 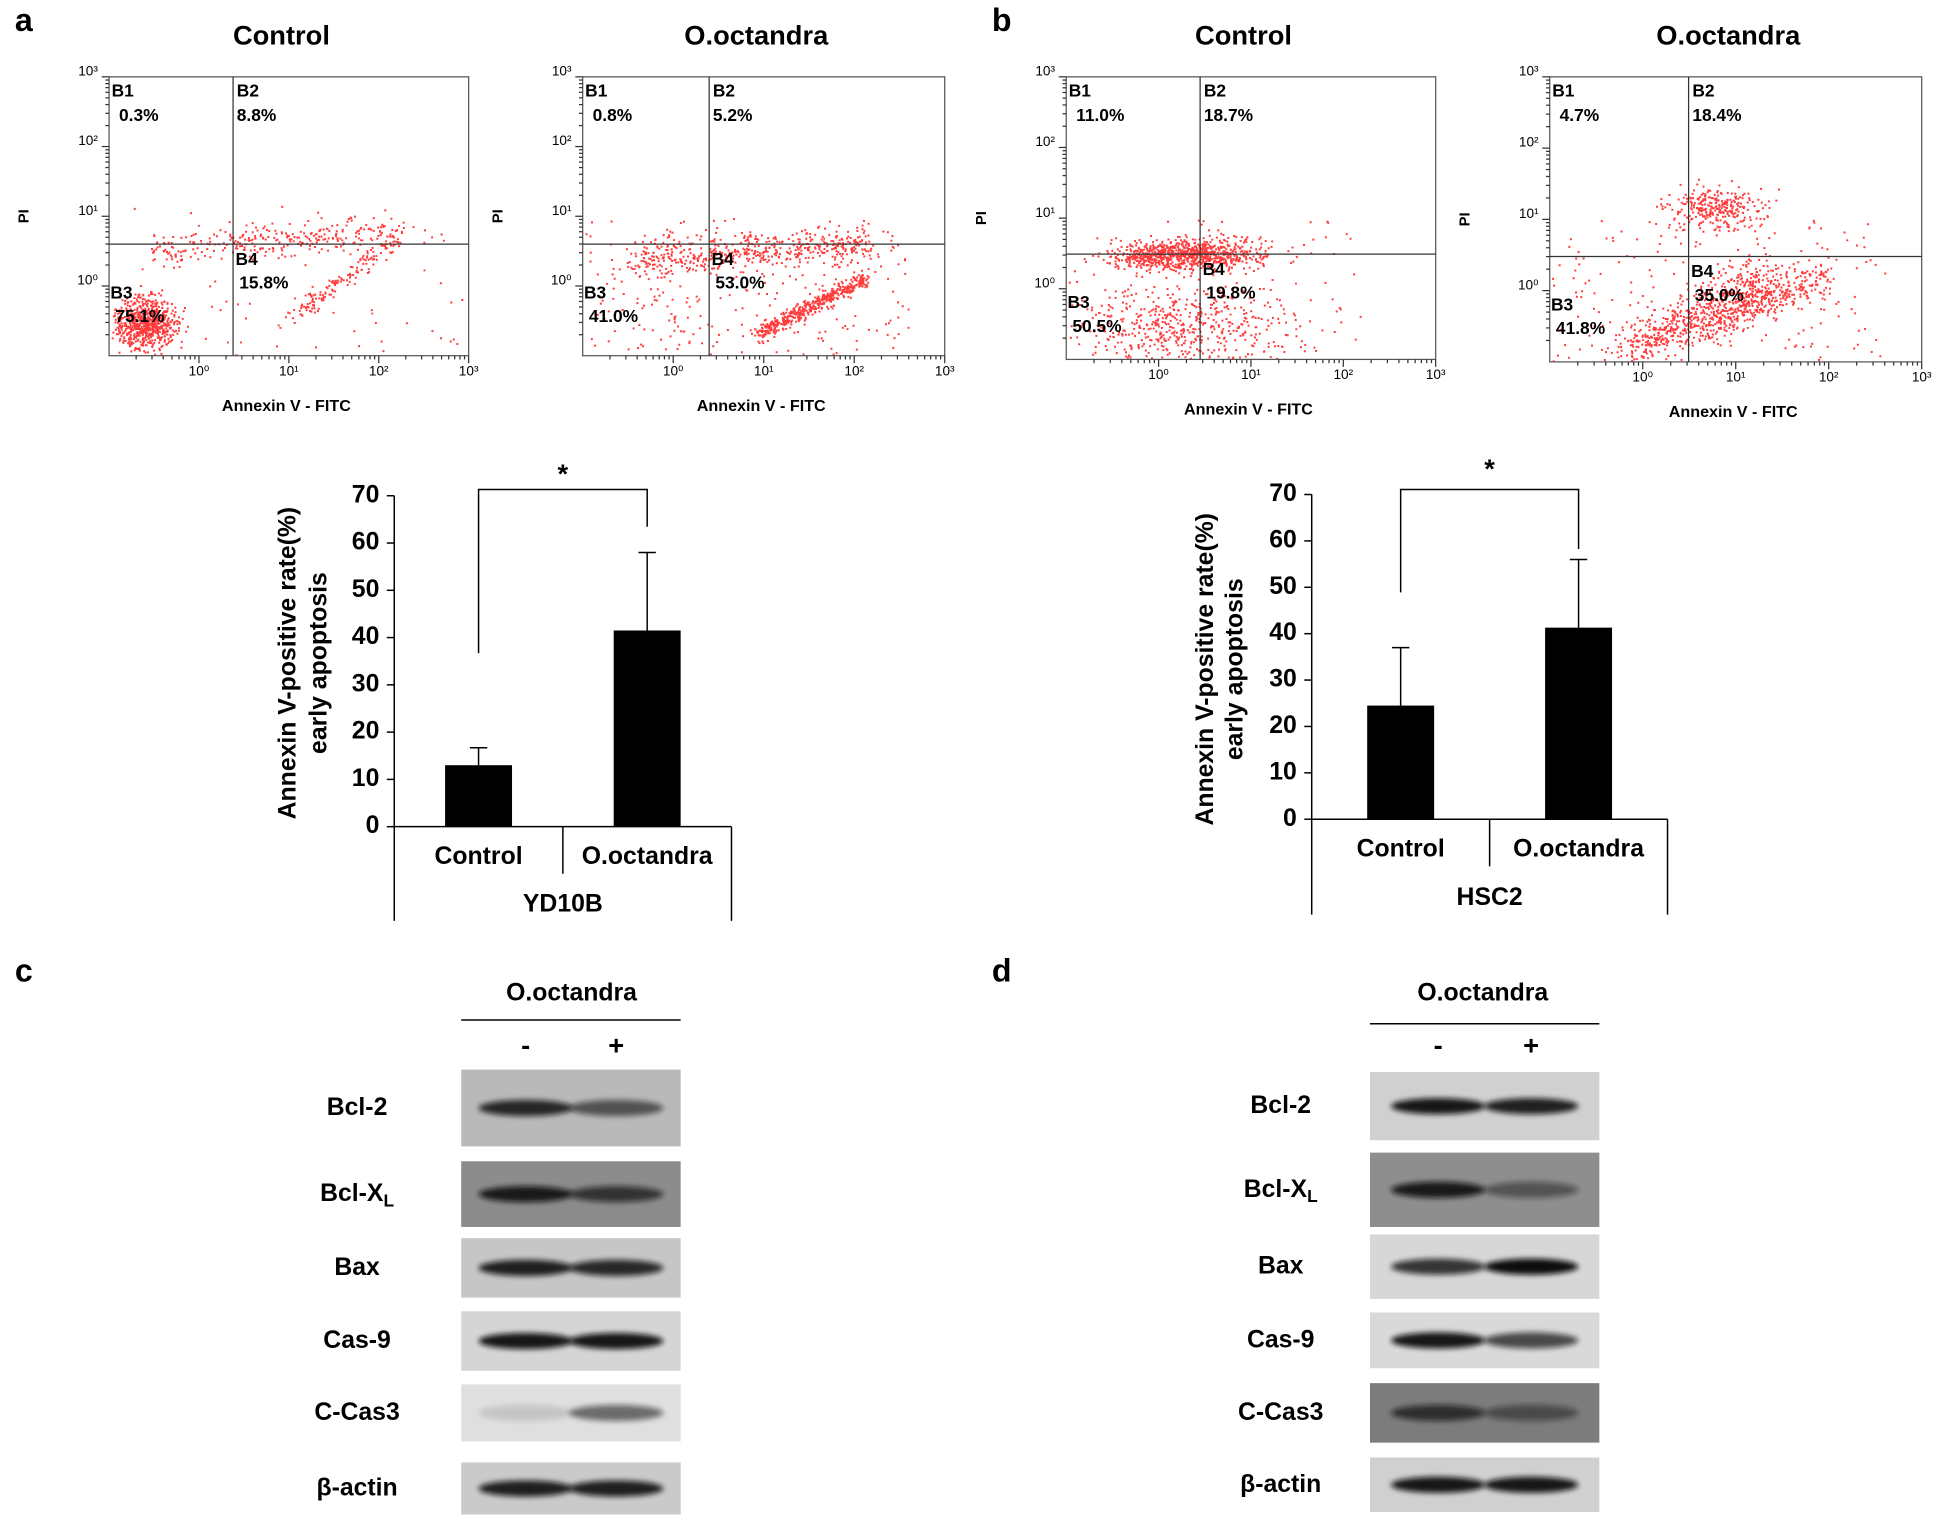 What do you see at coordinates (1078, 302) in the screenshot?
I see `quadrant-name: B3` at bounding box center [1078, 302].